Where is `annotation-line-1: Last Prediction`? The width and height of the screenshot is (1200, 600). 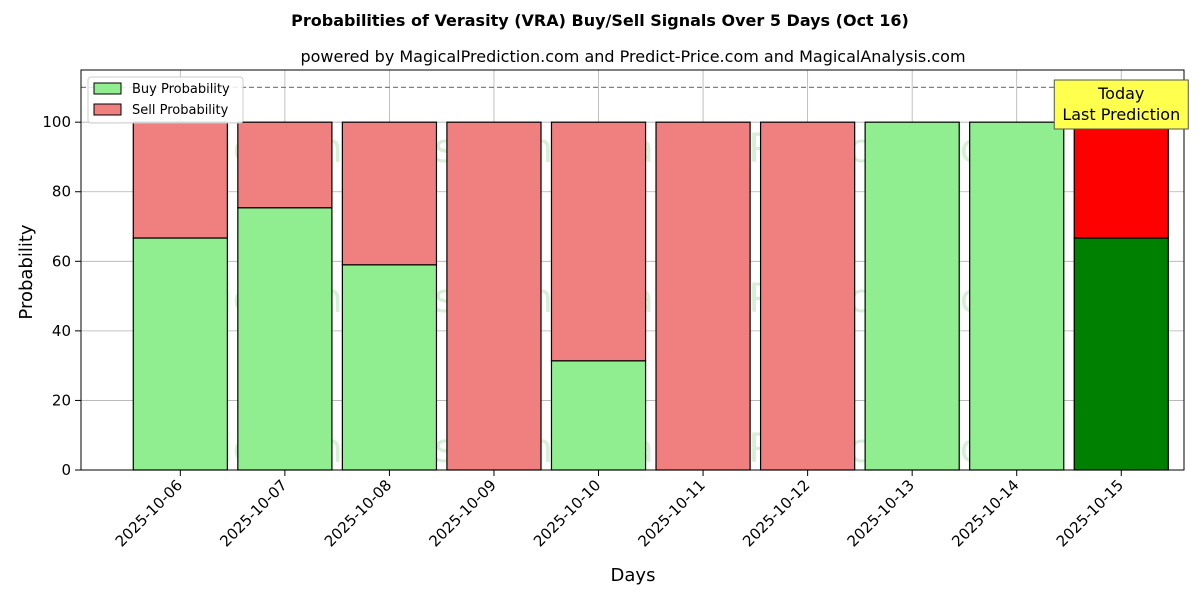
annotation-line-1: Last Prediction is located at coordinates (1121, 114).